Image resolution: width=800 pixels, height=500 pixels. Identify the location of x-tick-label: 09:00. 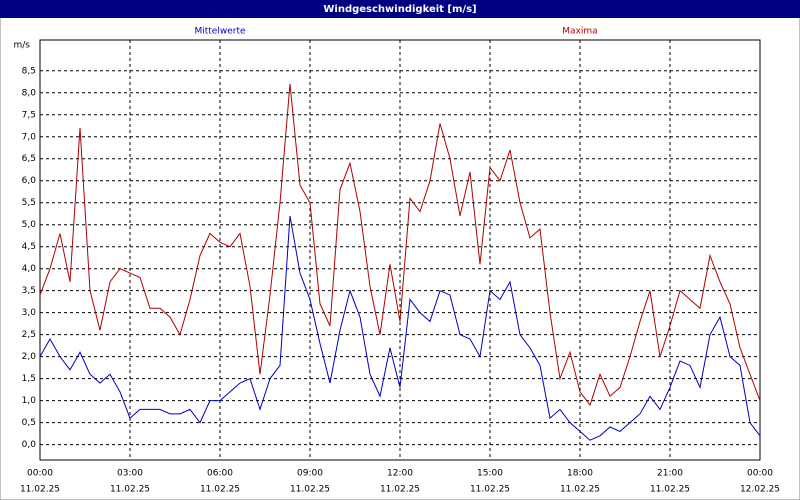
(310, 474).